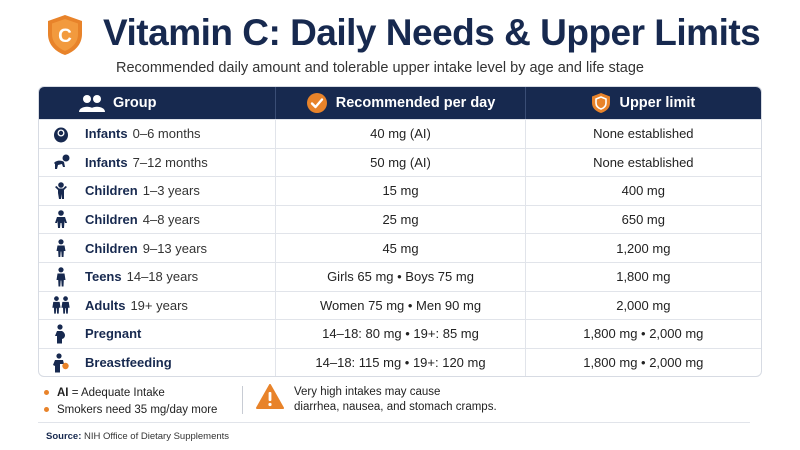  I want to click on table-row: Children 9–13 years 45 mg 1,200 mg, so click(400, 247).